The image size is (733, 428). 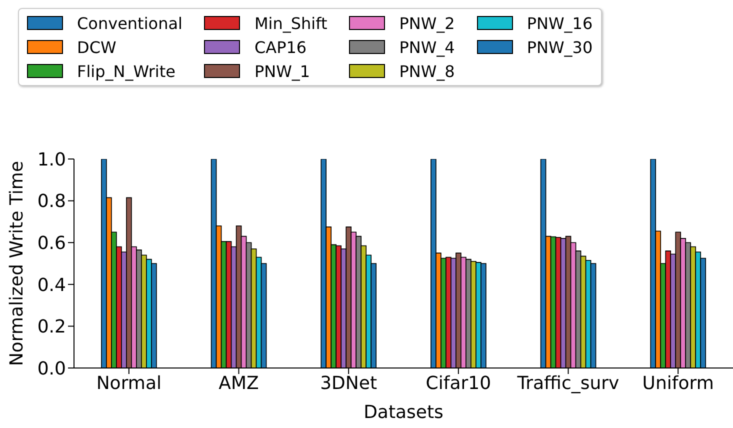 I want to click on legend-label: Conventional, so click(x=129, y=23).